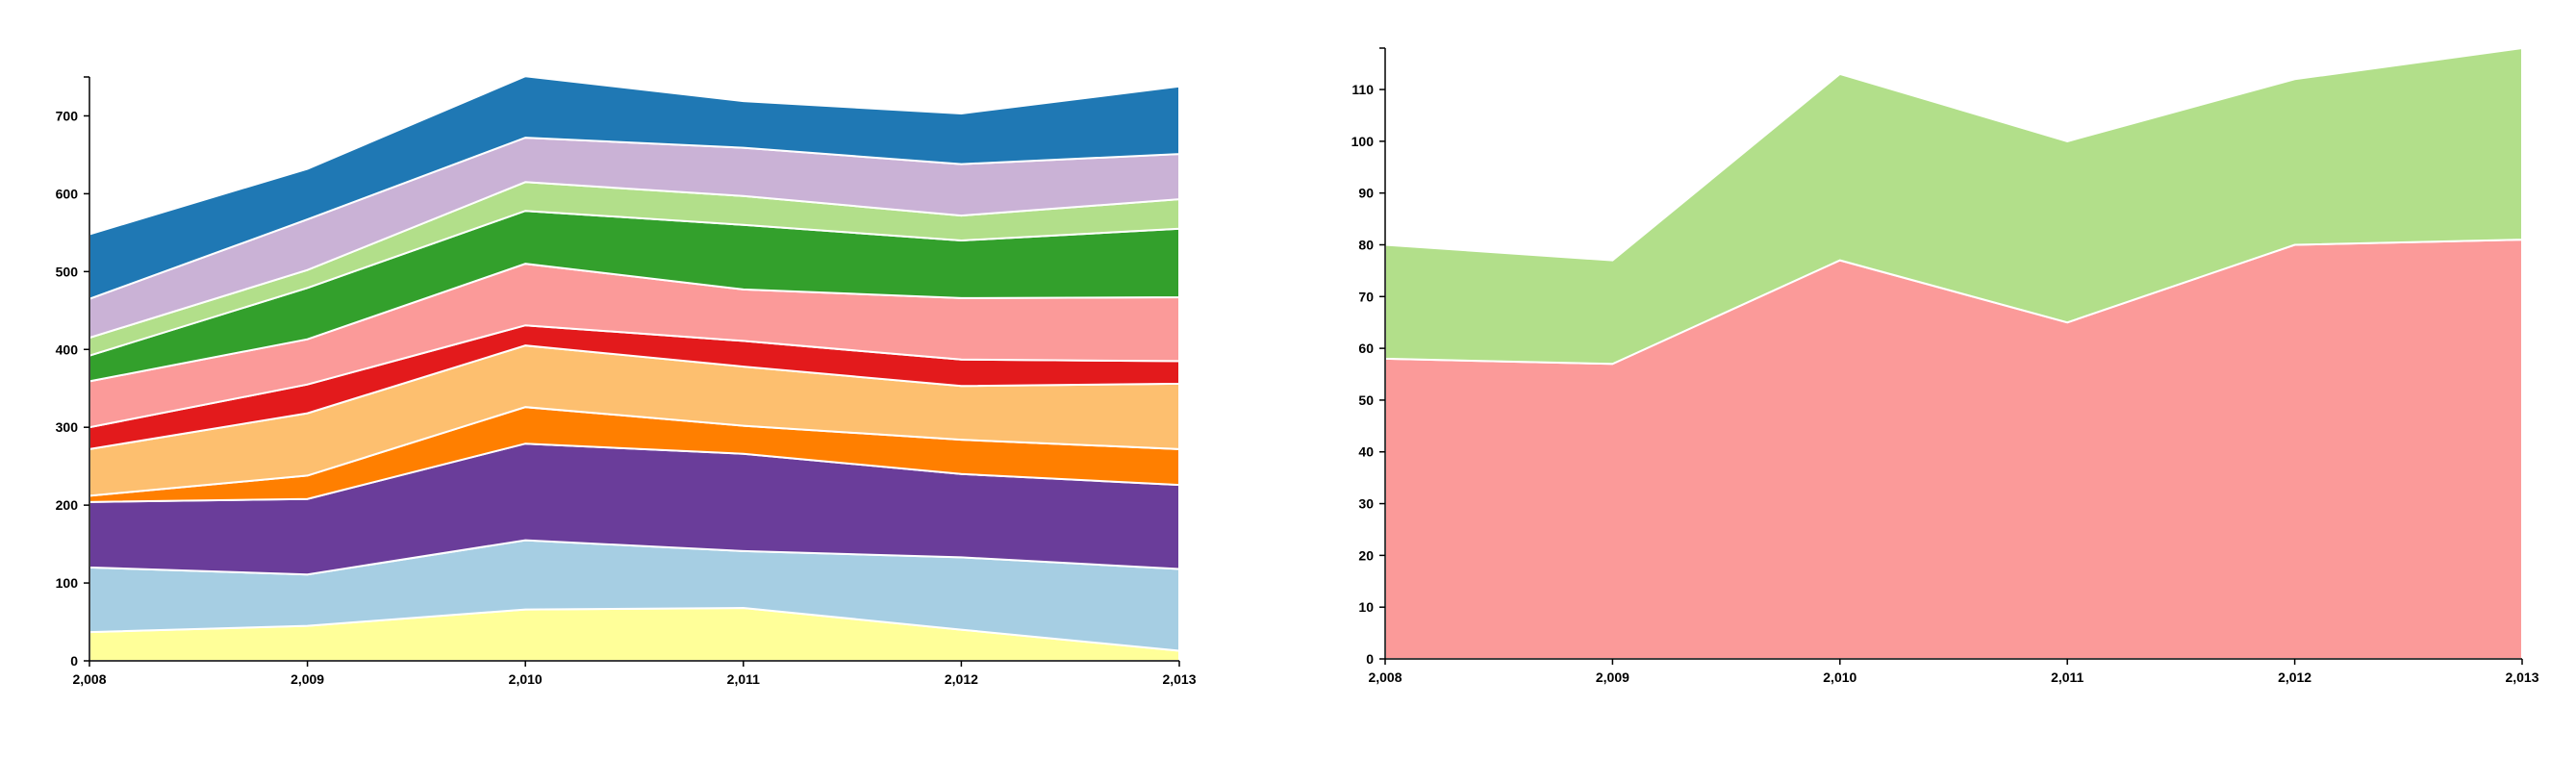  What do you see at coordinates (67, 115) in the screenshot?
I see `y-tick-label: 700` at bounding box center [67, 115].